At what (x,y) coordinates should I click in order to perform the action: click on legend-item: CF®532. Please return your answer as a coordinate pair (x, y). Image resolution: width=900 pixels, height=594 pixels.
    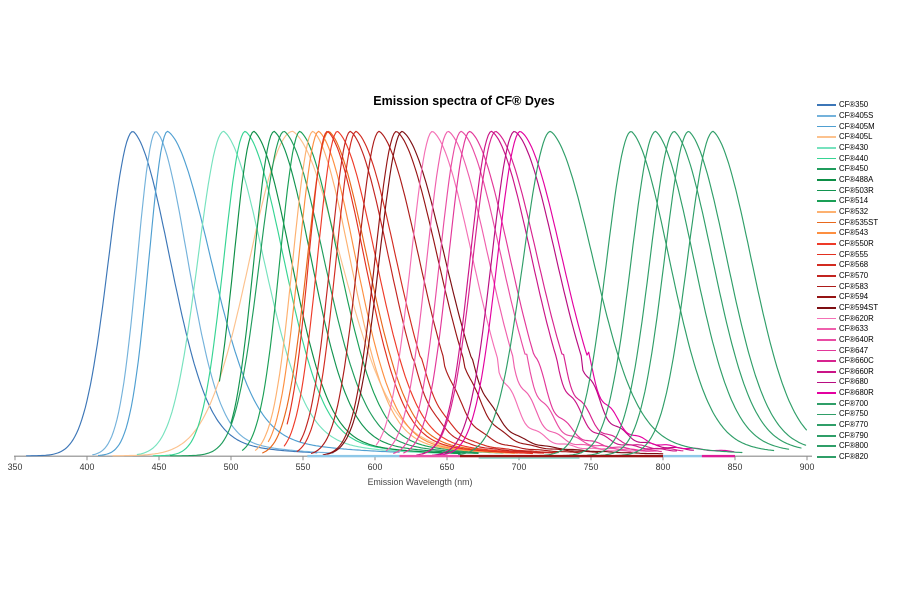
    Looking at the image, I should click on (847, 212).